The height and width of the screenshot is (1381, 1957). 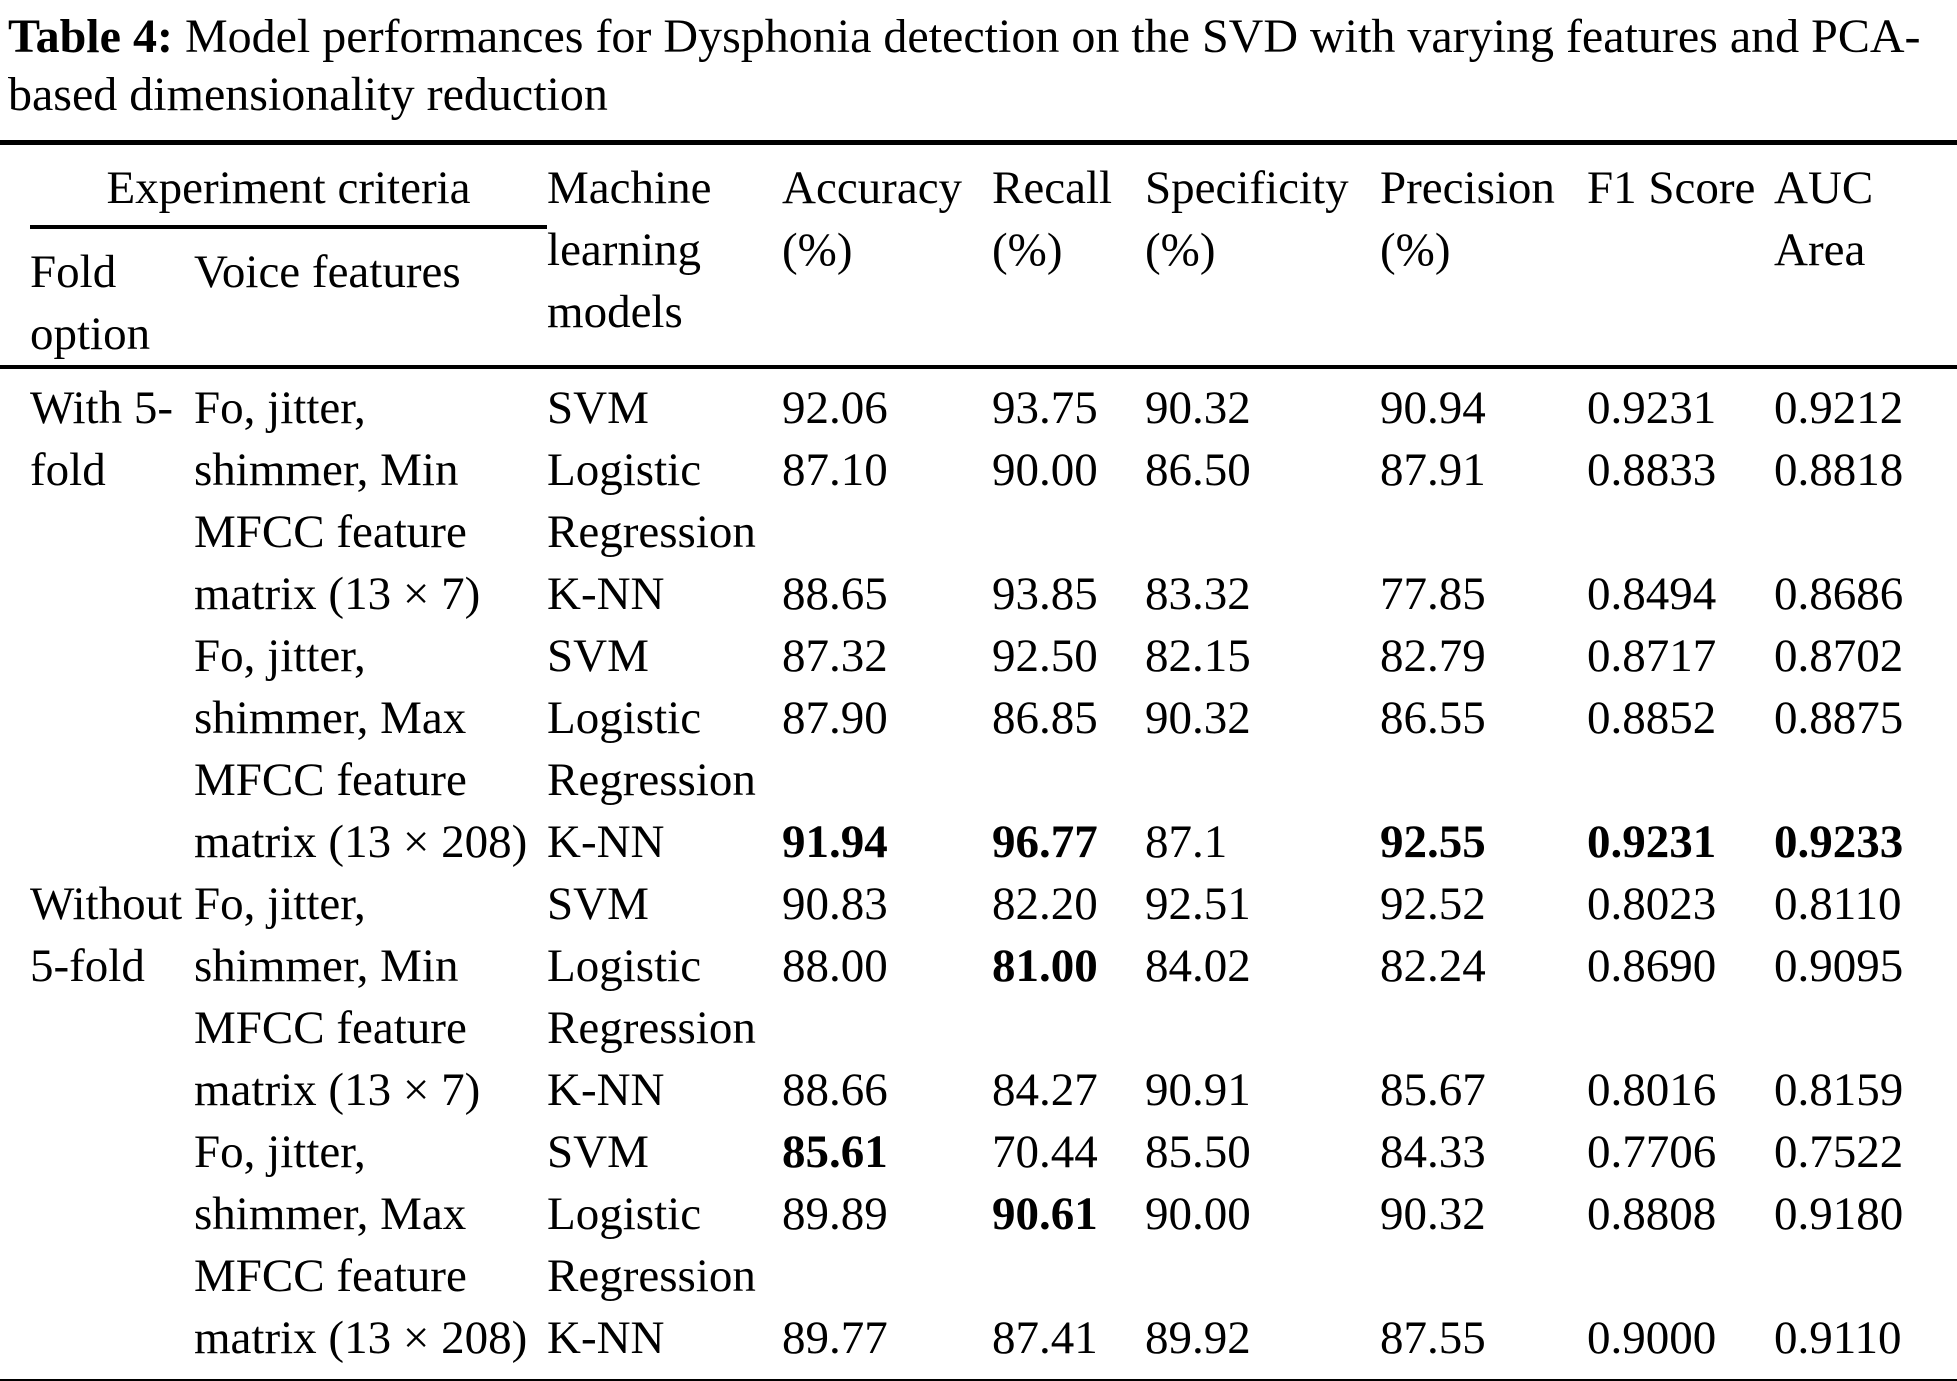 What do you see at coordinates (1198, 594) in the screenshot?
I see `specificity-cell: 83.32` at bounding box center [1198, 594].